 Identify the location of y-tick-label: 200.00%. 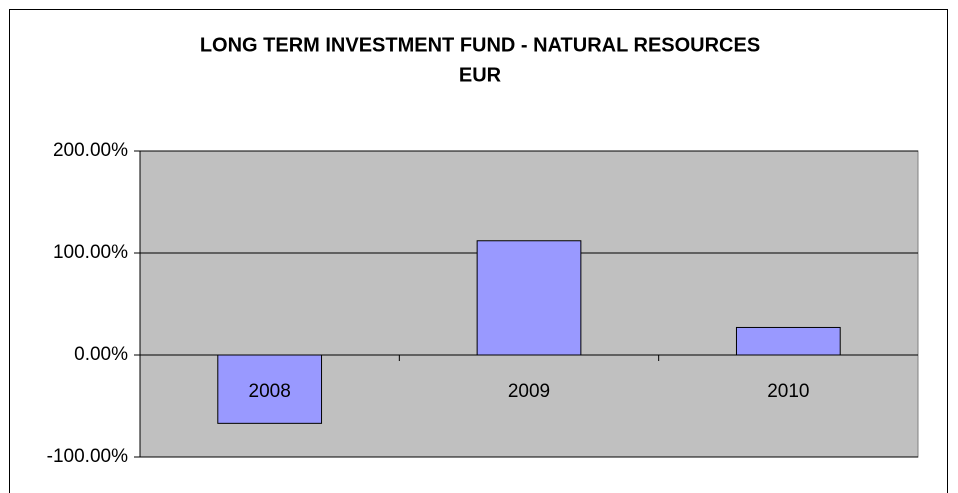
(90, 150).